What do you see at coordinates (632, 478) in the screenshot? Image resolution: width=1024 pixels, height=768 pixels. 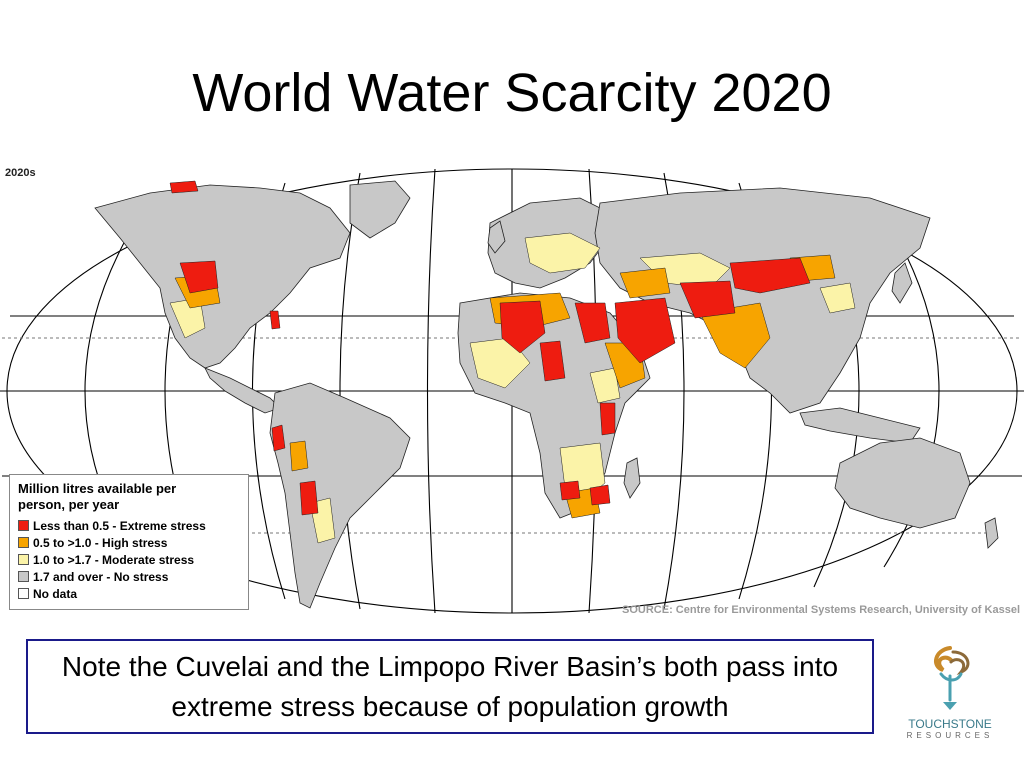 I see `madagascar` at bounding box center [632, 478].